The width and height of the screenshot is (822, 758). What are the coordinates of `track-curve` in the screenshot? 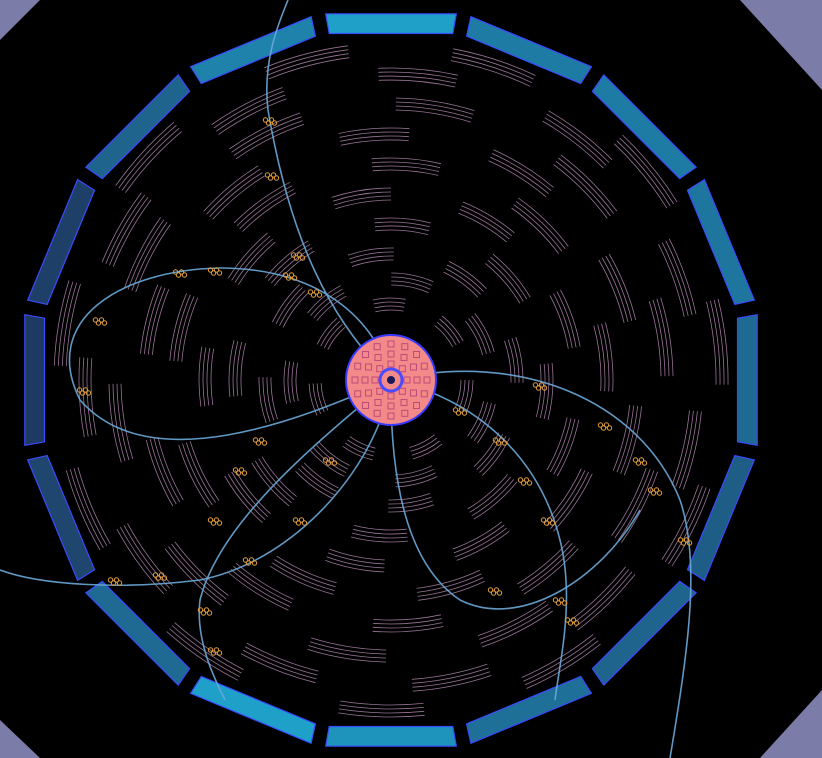 It's located at (196, 482).